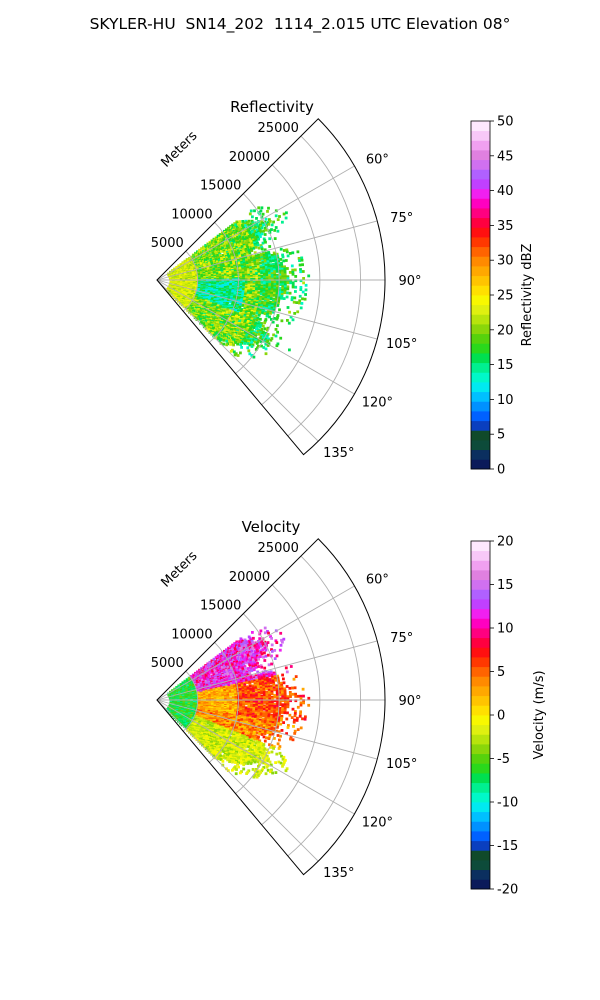 This screenshot has height=1000, width=600. I want to click on colorbar-tick-label: 5, so click(501, 435).